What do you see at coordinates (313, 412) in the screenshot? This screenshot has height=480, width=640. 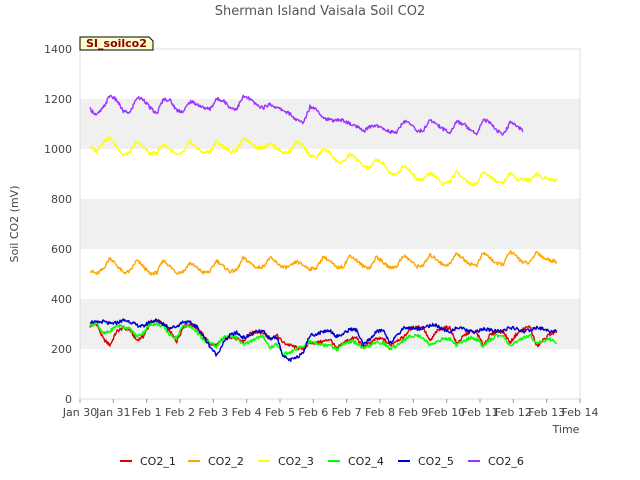 I see `x-tick-label: Feb 6` at bounding box center [313, 412].